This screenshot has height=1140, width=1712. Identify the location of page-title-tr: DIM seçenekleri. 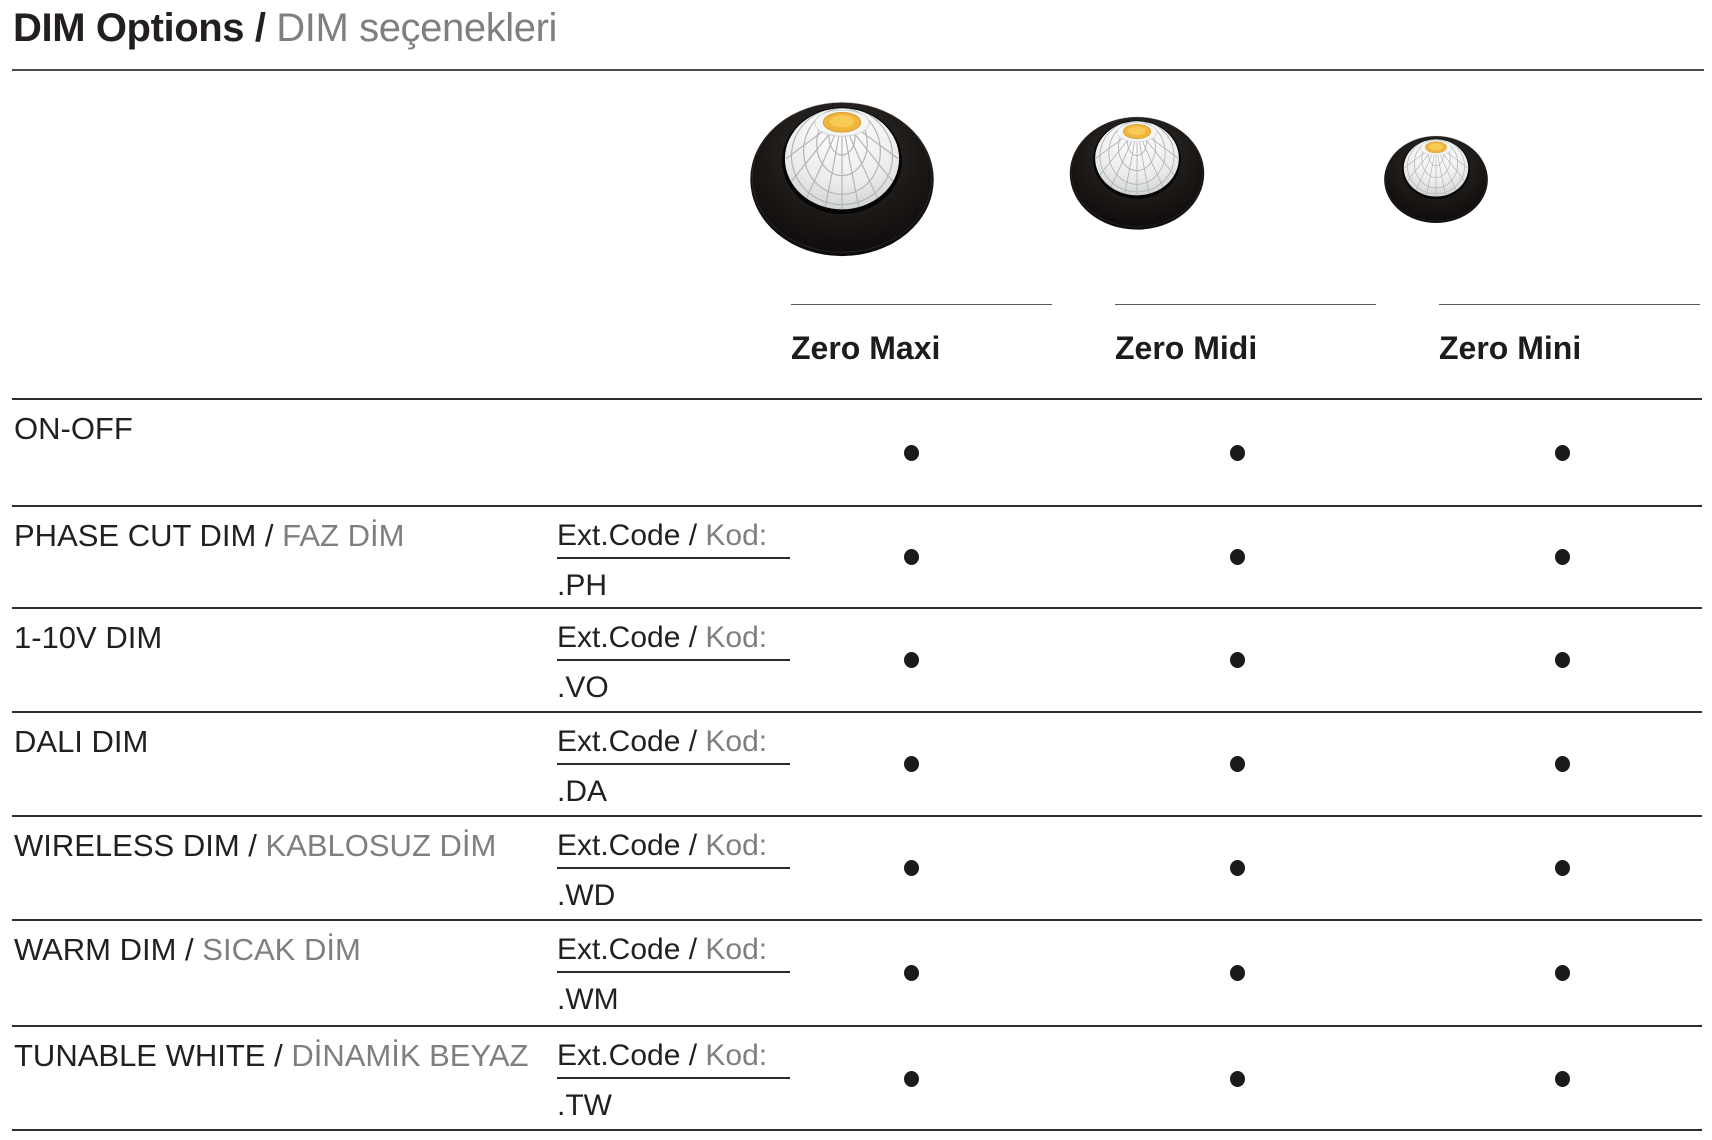
(417, 28).